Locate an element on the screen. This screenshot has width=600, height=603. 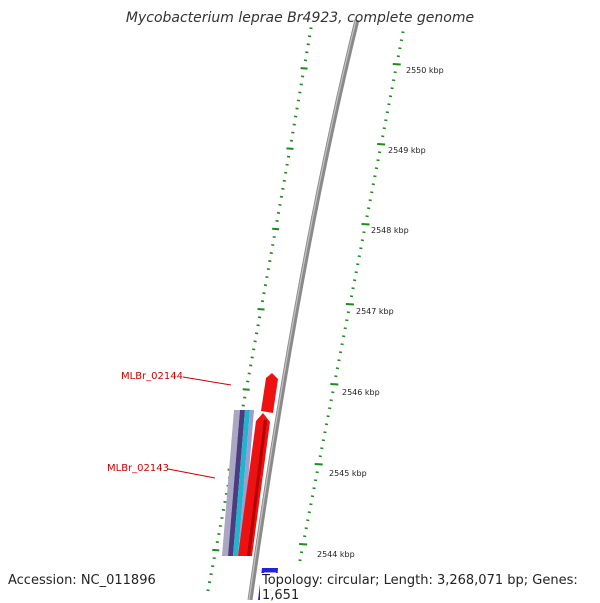
tick-label: 2550 kbp is located at coordinates (425, 70).